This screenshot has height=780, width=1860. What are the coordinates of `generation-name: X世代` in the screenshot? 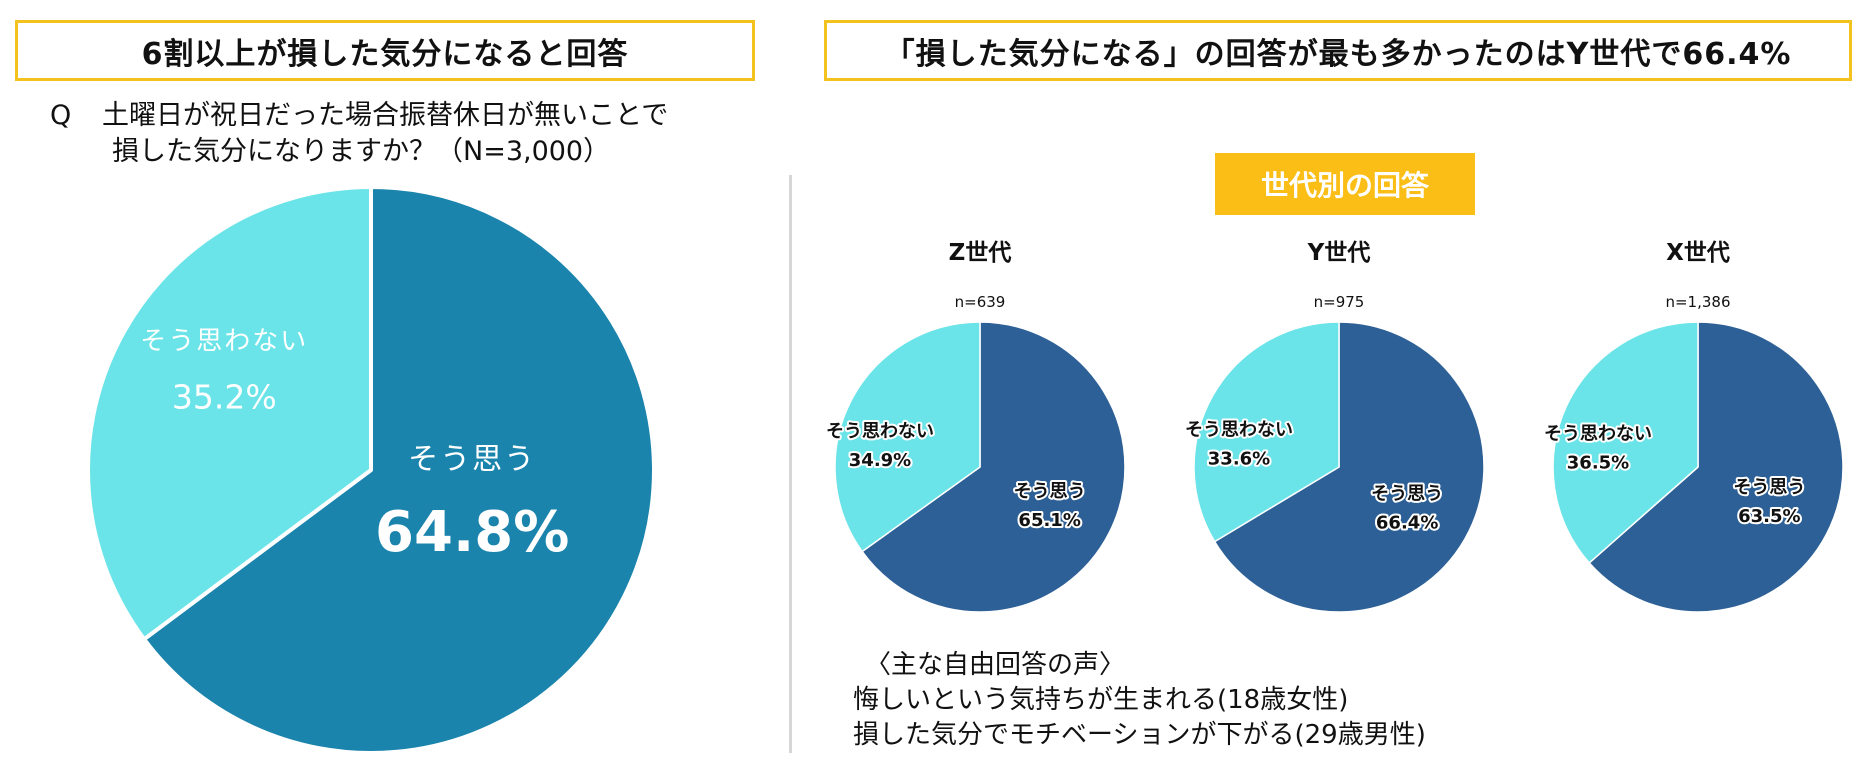 It's located at (1698, 253).